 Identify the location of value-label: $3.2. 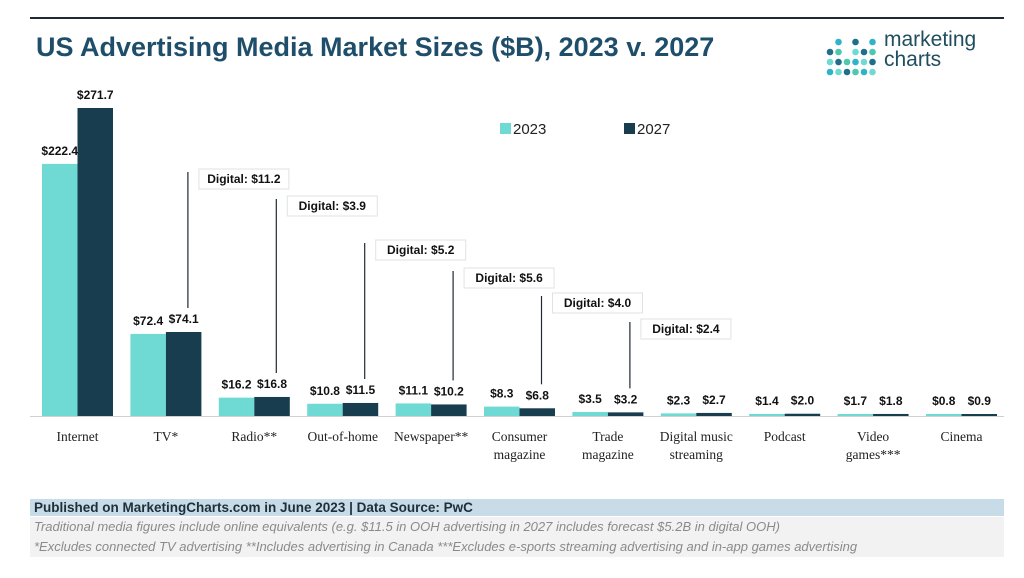
(626, 399).